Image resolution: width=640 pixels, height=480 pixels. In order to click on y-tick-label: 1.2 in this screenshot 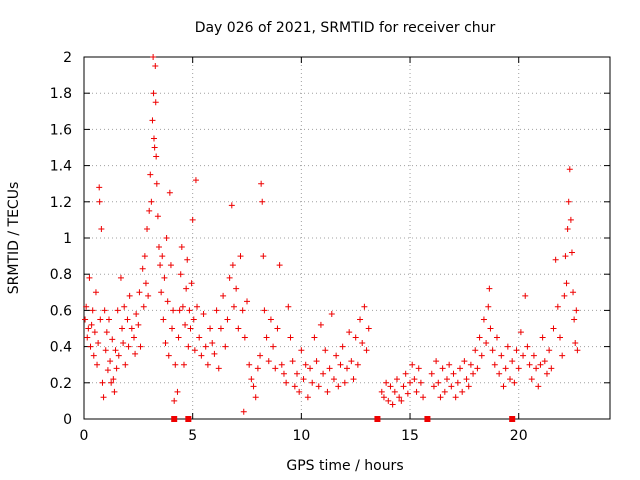, I will do `click(61, 203)`.